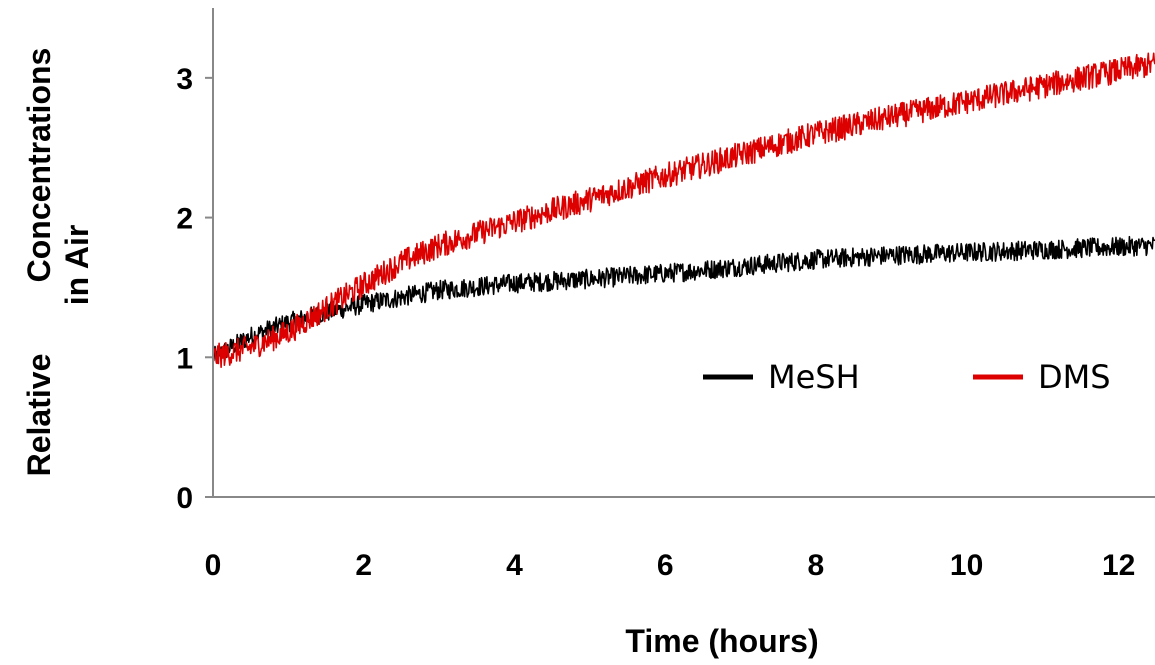  I want to click on y-tick-label: 1, so click(184, 358).